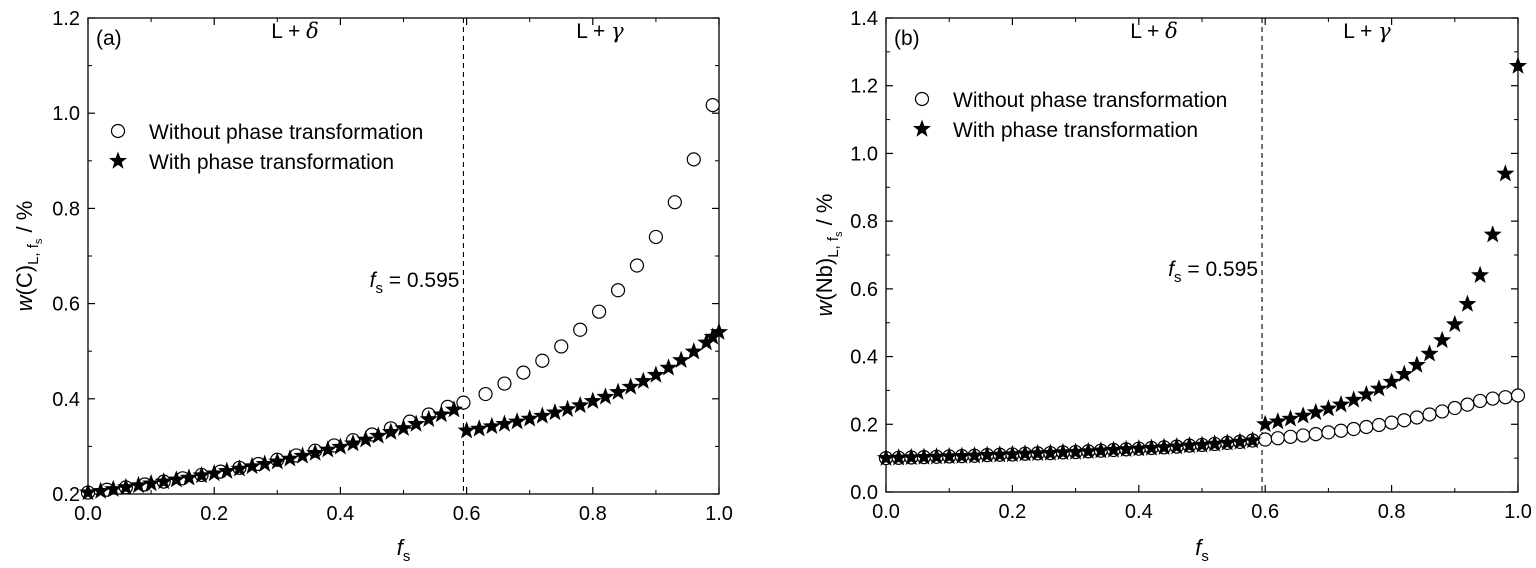 The height and width of the screenshot is (568, 1536). What do you see at coordinates (1075, 130) in the screenshot?
I see `legend-label-with: With phase transformation` at bounding box center [1075, 130].